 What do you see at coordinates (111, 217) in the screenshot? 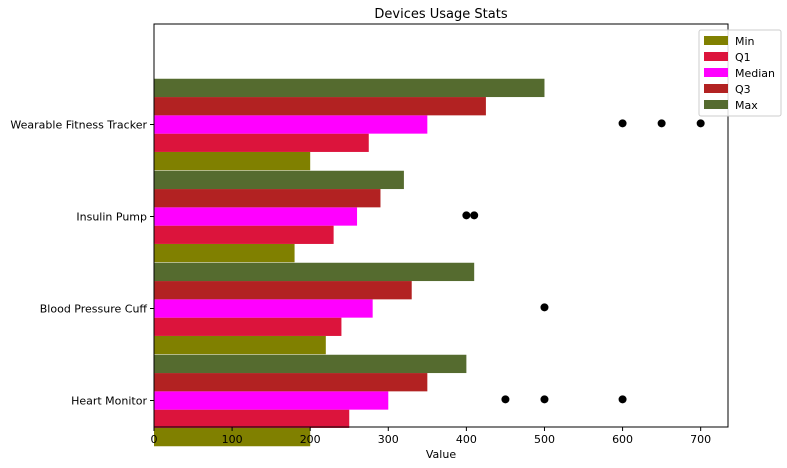
I see `y-tick-label: Insulin Pump` at bounding box center [111, 217].